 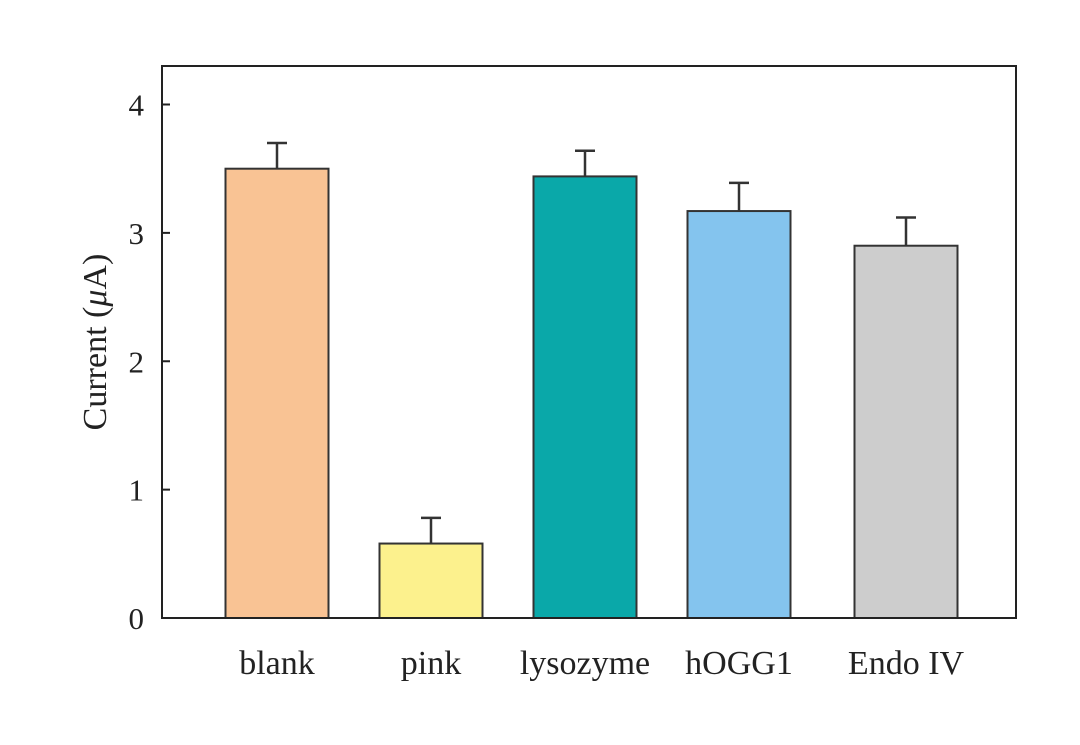 I want to click on x-category-label: lysozyme, so click(x=585, y=663).